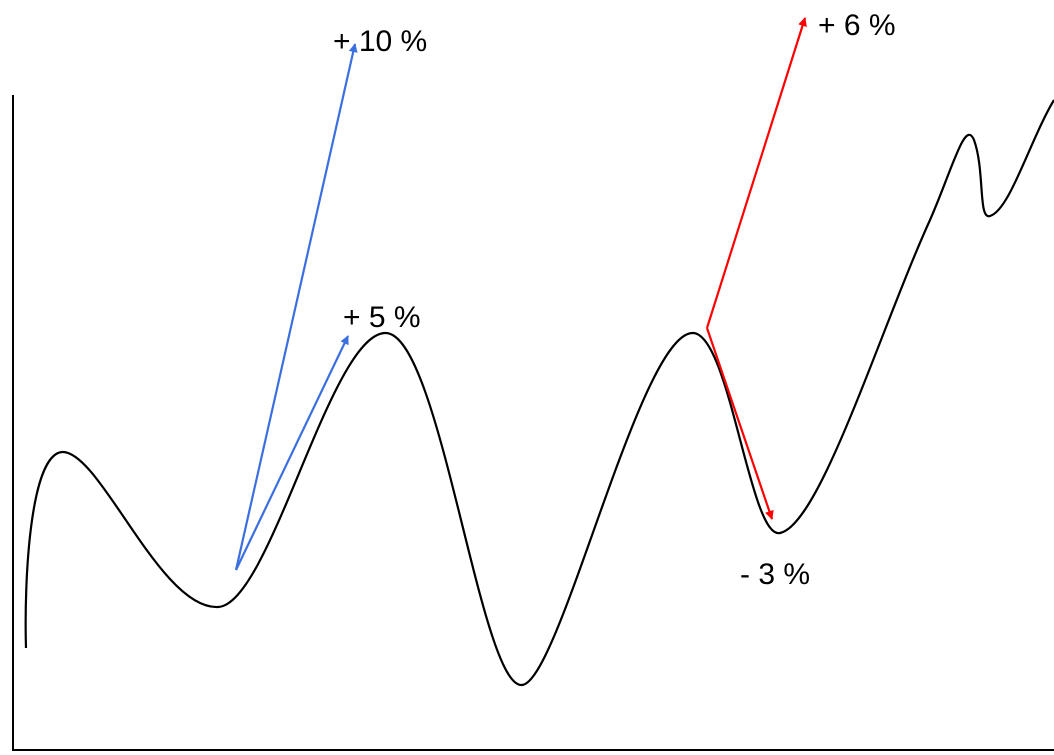 This screenshot has height=755, width=1054. Describe the element at coordinates (380, 41) in the screenshot. I see `label-plus-10: + 10 %` at that location.